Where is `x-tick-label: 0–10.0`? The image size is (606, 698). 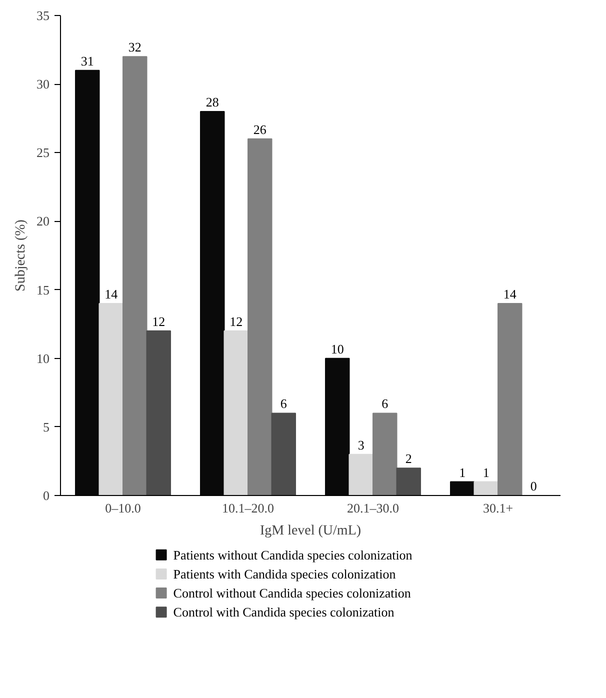 x-tick-label: 0–10.0 is located at coordinates (123, 508).